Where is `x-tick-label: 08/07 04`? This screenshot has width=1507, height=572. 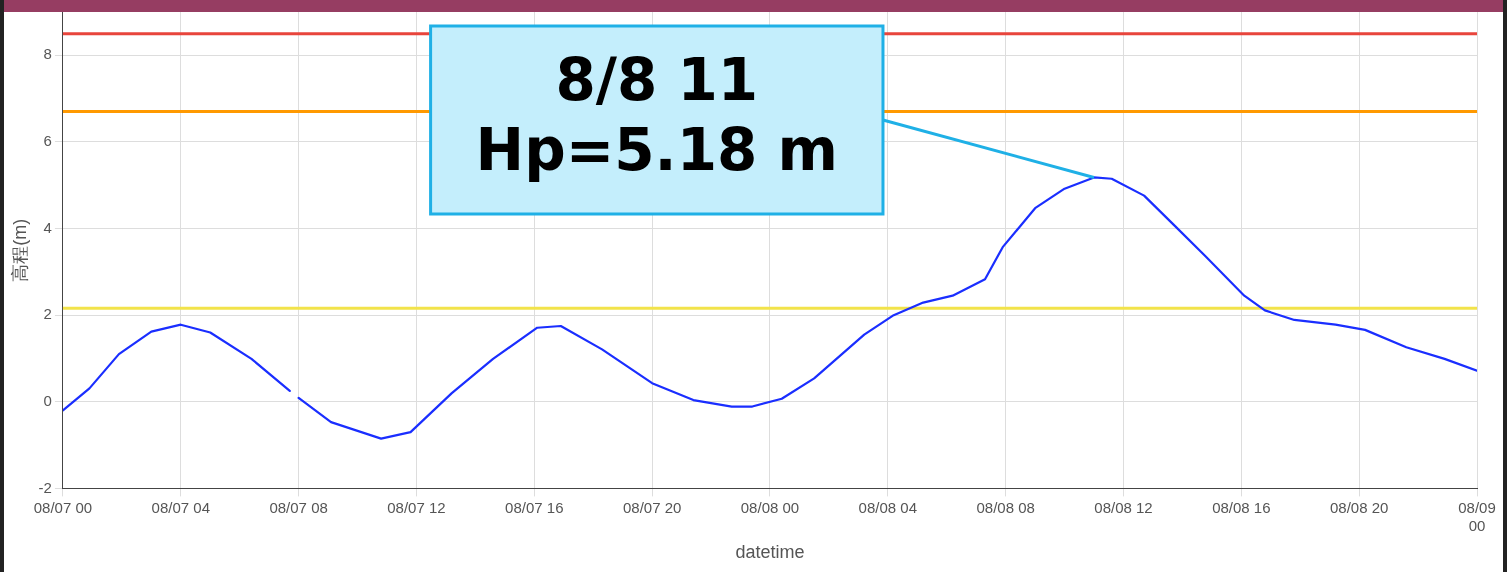 x-tick-label: 08/07 04 is located at coordinates (180, 507).